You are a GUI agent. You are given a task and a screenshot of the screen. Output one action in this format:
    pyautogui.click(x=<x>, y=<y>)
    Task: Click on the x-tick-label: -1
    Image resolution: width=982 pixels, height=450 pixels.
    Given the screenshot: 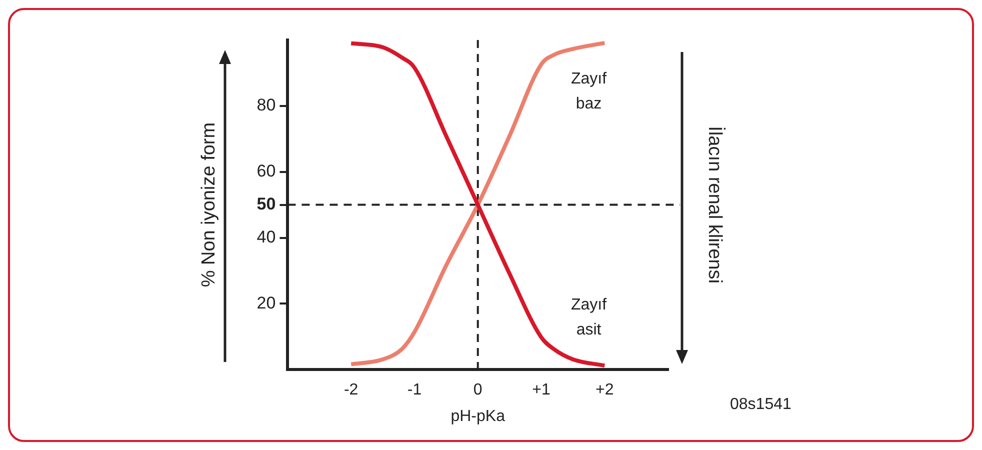 What is the action you would take?
    pyautogui.click(x=414, y=390)
    